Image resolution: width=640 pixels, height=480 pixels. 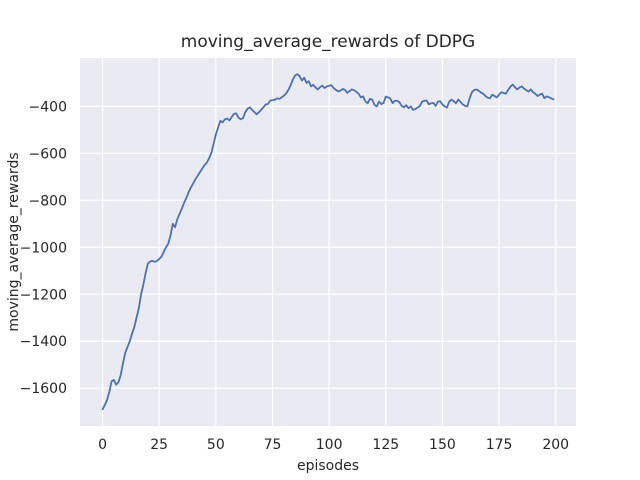 I want to click on x-tick-label: 75, so click(x=273, y=445).